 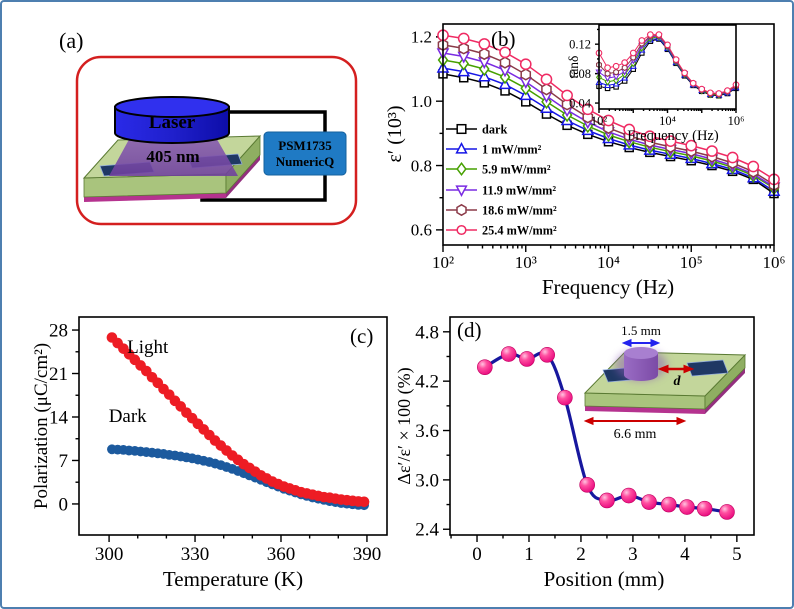 What do you see at coordinates (427, 480) in the screenshot?
I see `svg-text: 3.0` at bounding box center [427, 480].